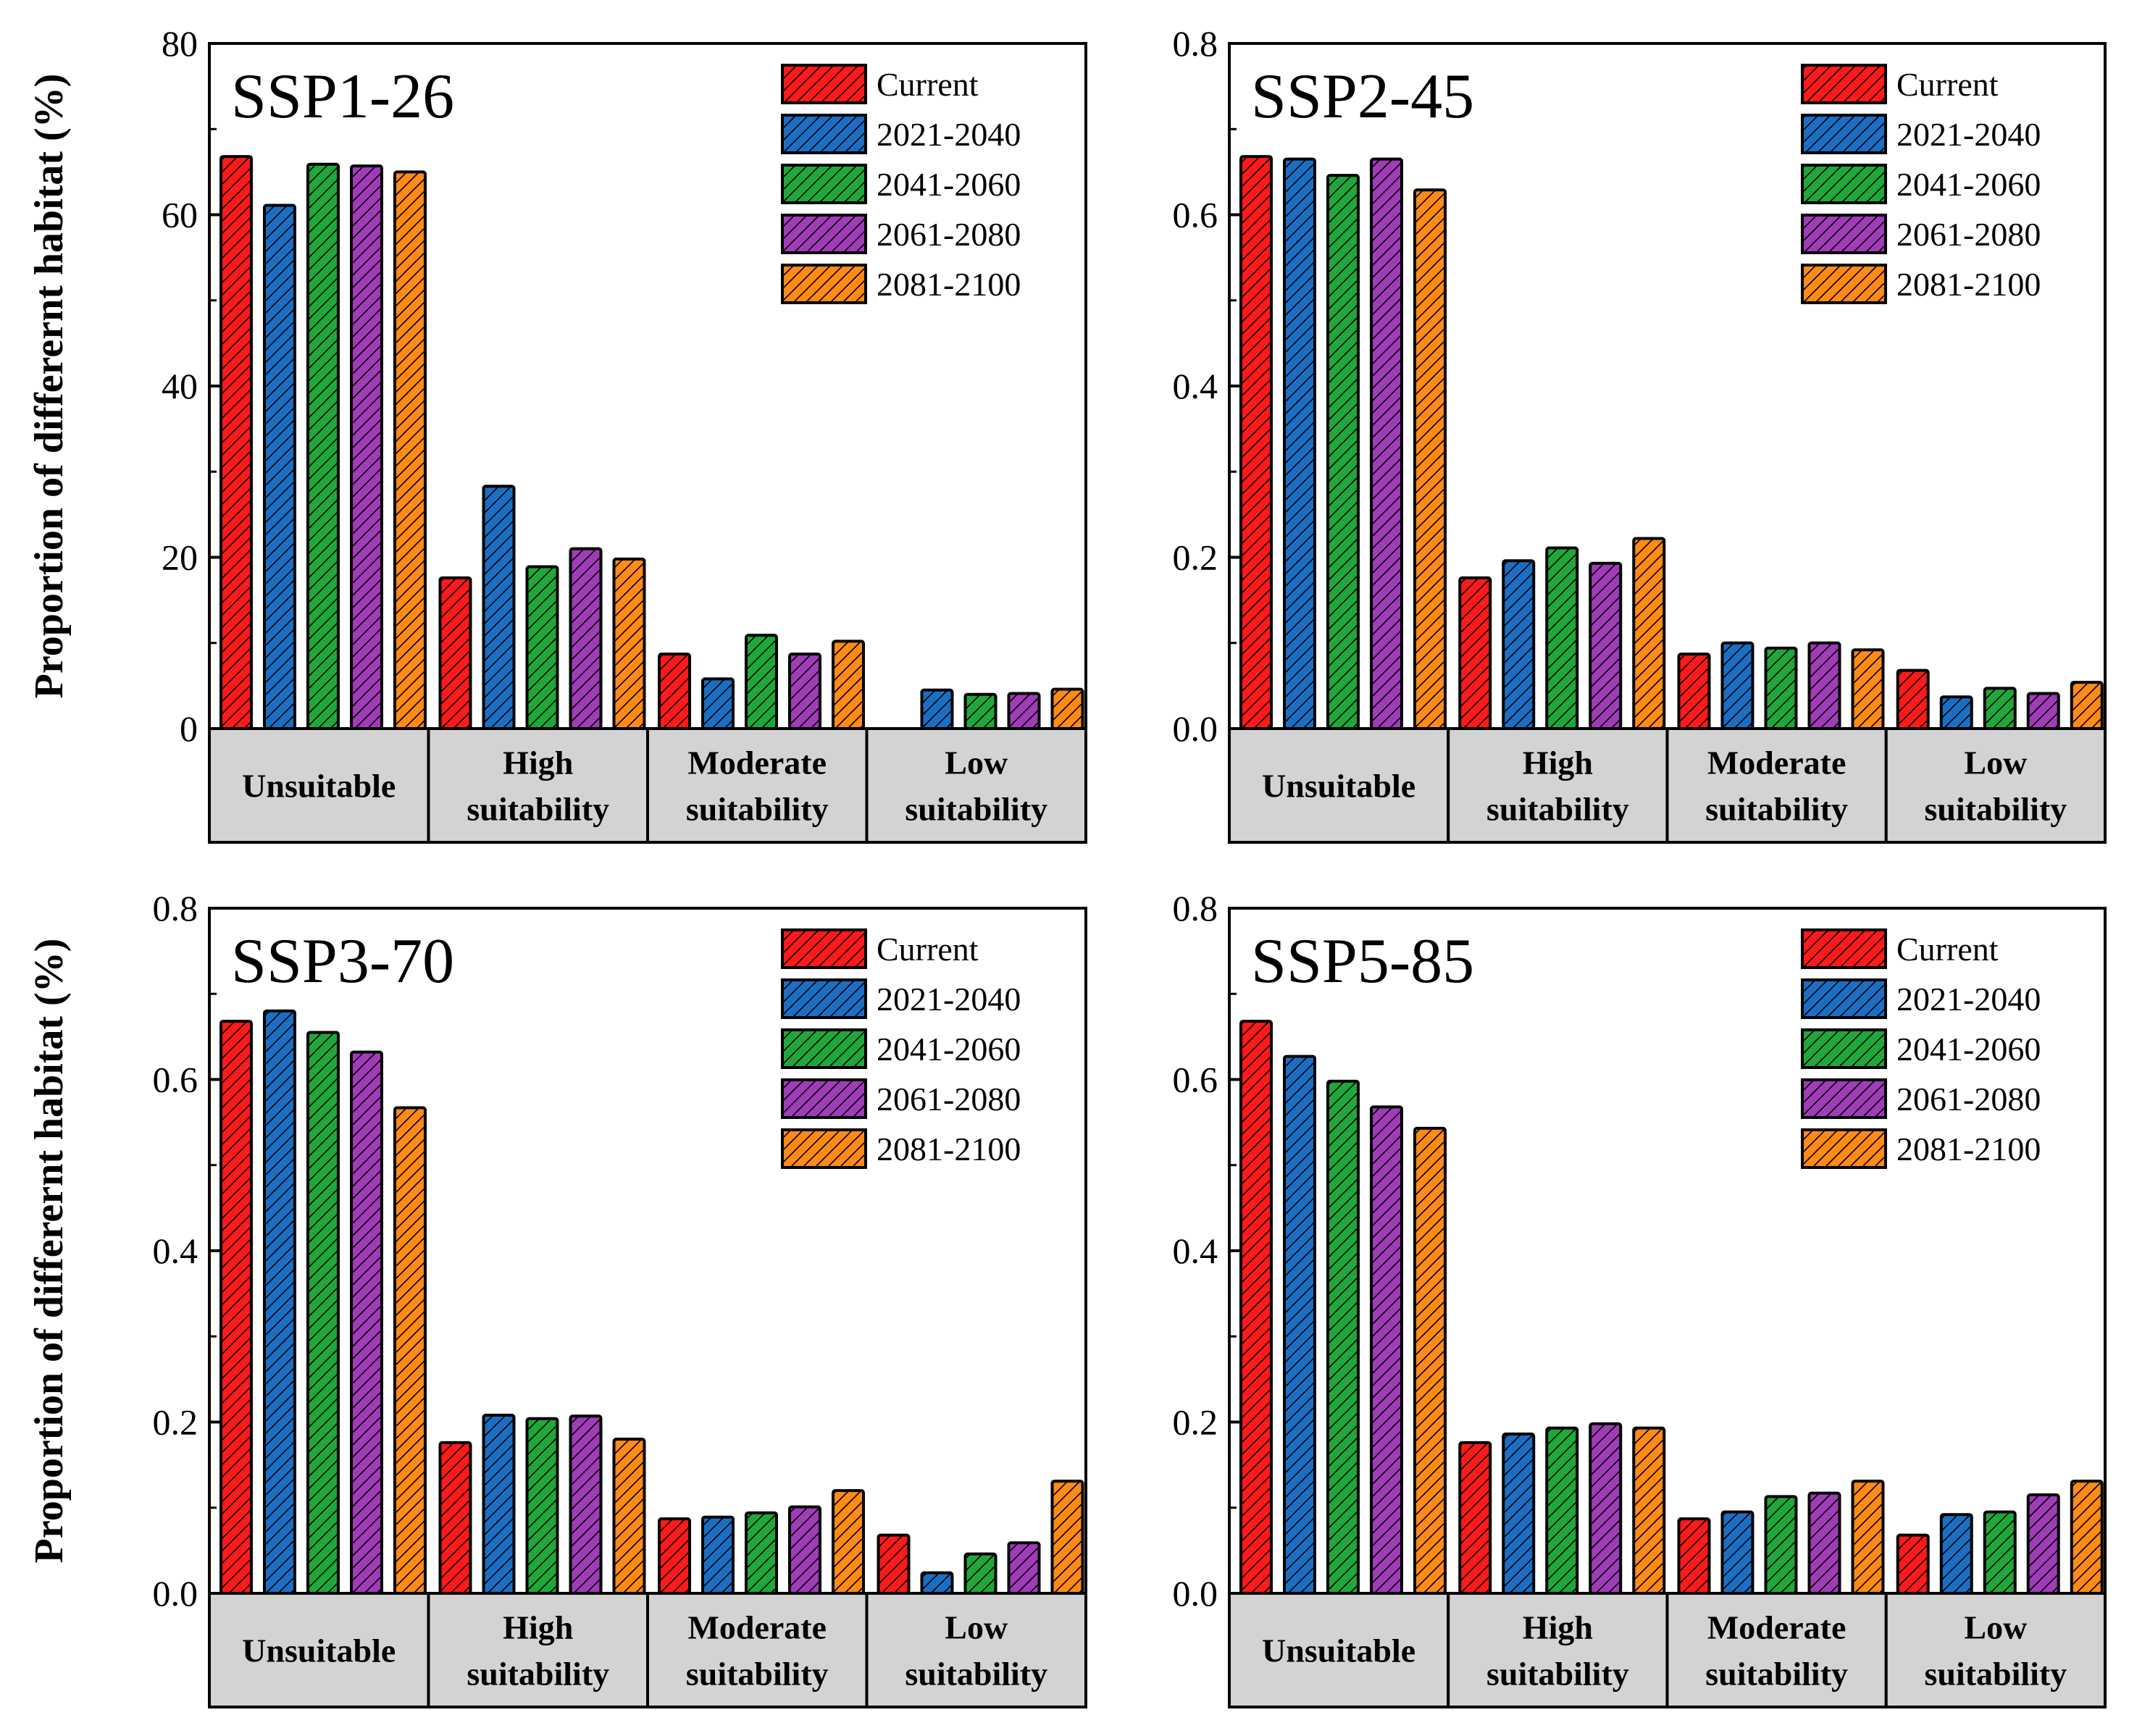 The height and width of the screenshot is (1736, 2129). Describe the element at coordinates (1362, 961) in the screenshot. I see `panel-title: SSP5-85` at that location.